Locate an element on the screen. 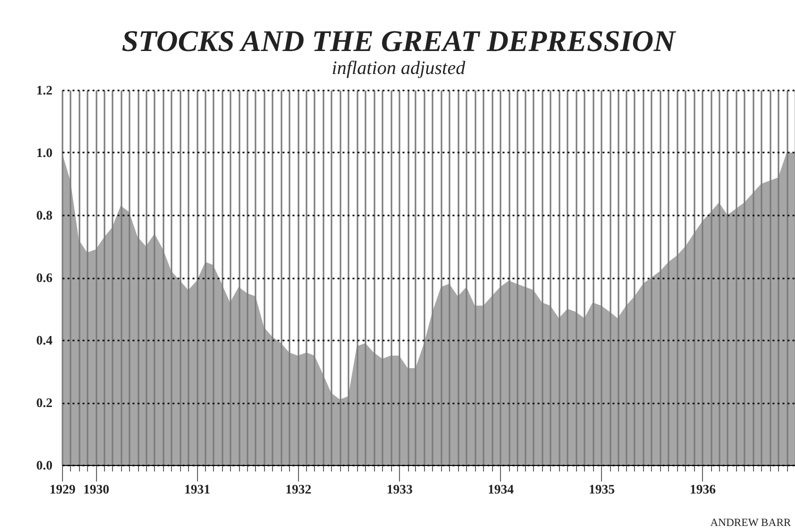 The width and height of the screenshot is (795, 531). y-tick-label: 0.2 is located at coordinates (44, 402).